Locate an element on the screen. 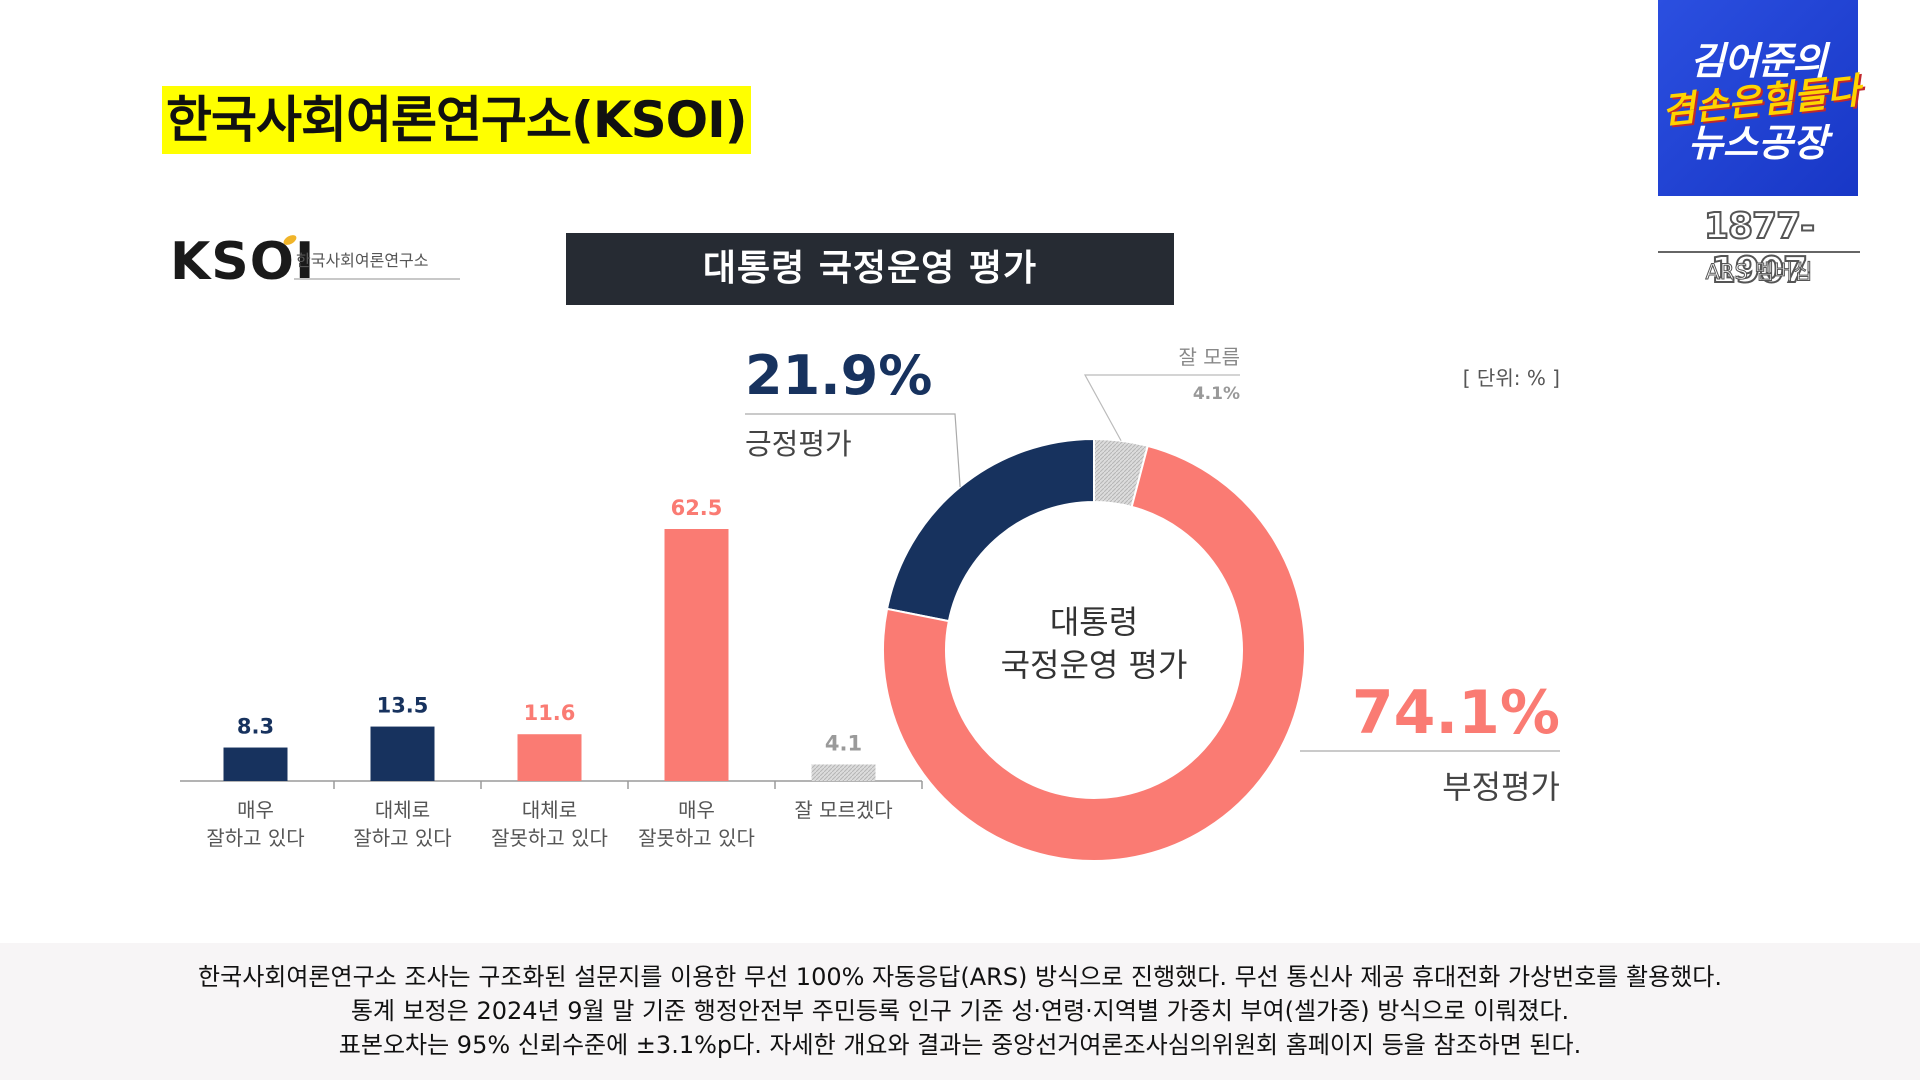 The height and width of the screenshot is (1080, 1920). brand-divider is located at coordinates (1759, 252).